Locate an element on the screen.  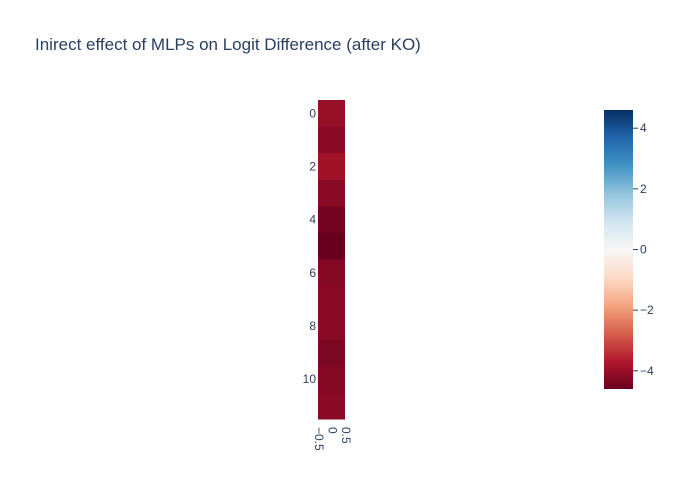
y-tick-label: 10 is located at coordinates (310, 379).